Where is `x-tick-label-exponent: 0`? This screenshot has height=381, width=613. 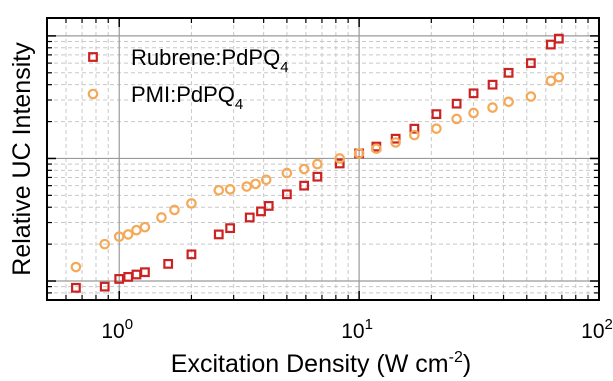
x-tick-label-exponent: 0 is located at coordinates (129, 324).